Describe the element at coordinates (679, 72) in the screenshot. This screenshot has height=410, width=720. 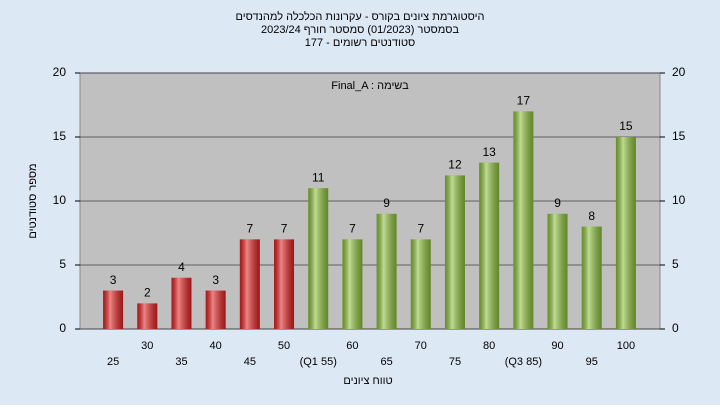
I see `y2-tick-label: 20` at that location.